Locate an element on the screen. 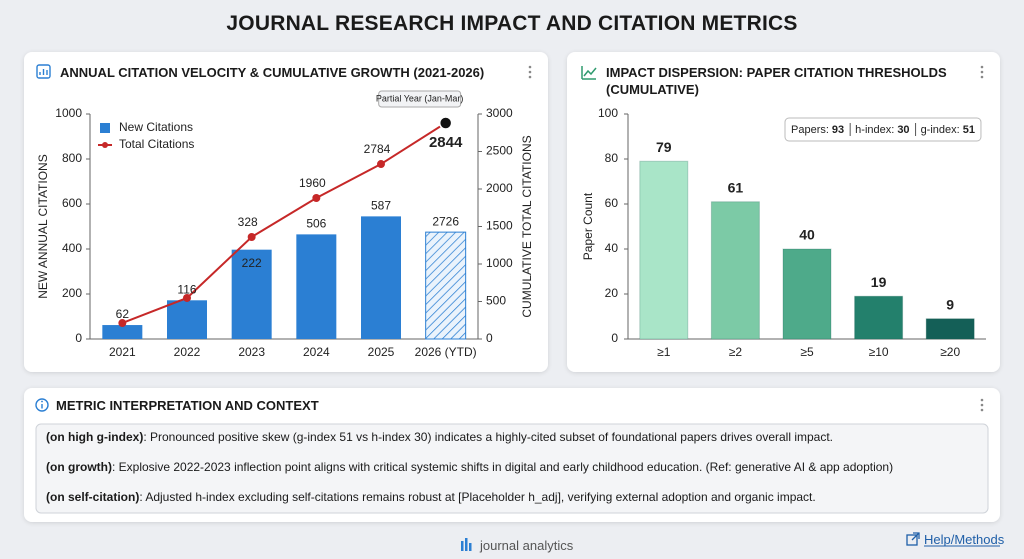 This screenshot has width=1024, height=559. y2-axis-title: CUMULATIVE TOTAL CITATIONS is located at coordinates (527, 226).